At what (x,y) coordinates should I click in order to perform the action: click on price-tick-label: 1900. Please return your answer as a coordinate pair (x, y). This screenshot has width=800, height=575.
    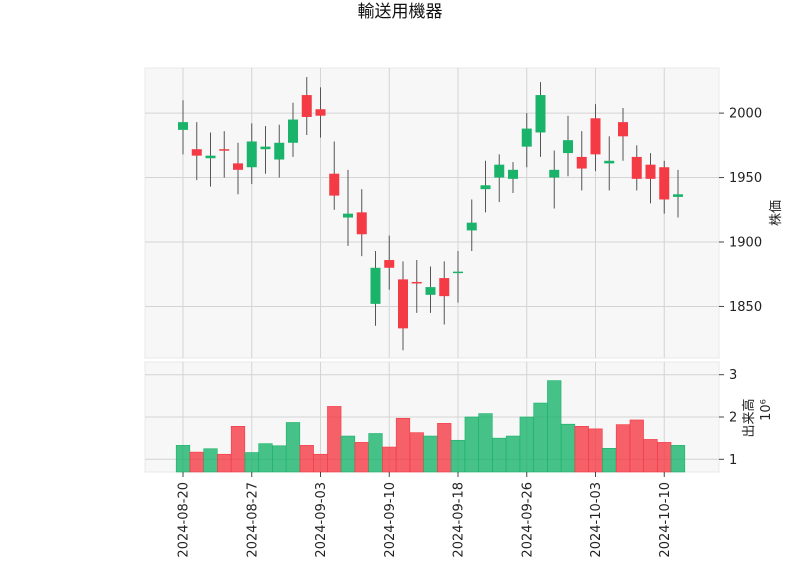
    Looking at the image, I should click on (745, 243).